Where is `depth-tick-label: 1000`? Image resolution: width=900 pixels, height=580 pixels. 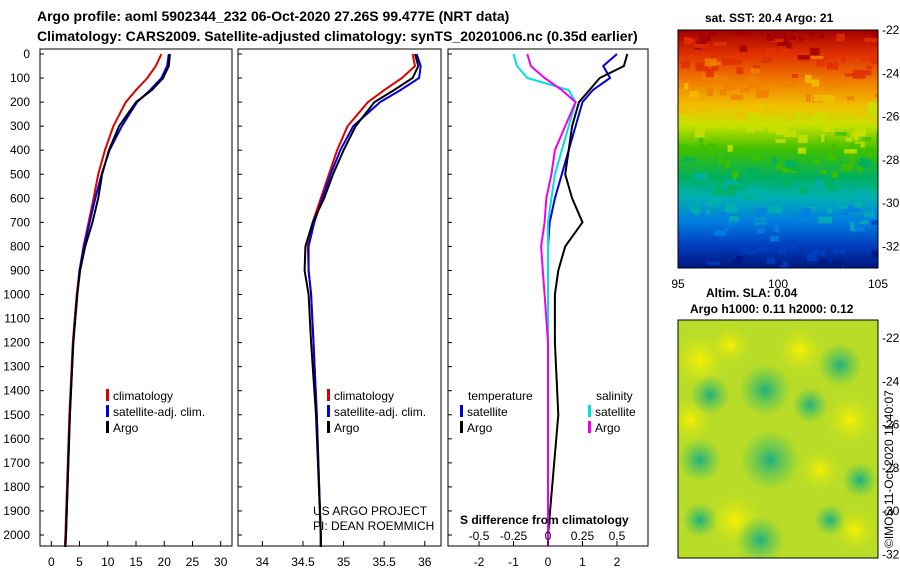
depth-tick-label: 1000 is located at coordinates (16, 295).